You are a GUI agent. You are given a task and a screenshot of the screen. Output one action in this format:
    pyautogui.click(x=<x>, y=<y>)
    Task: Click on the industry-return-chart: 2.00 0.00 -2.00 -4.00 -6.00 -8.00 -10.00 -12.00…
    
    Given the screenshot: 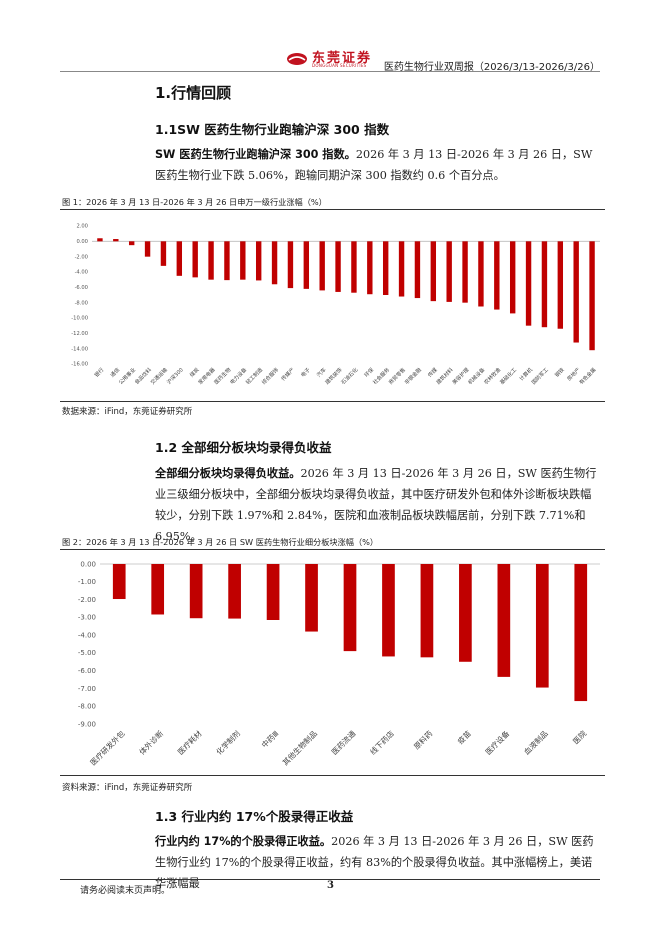 What is the action you would take?
    pyautogui.click(x=335, y=305)
    